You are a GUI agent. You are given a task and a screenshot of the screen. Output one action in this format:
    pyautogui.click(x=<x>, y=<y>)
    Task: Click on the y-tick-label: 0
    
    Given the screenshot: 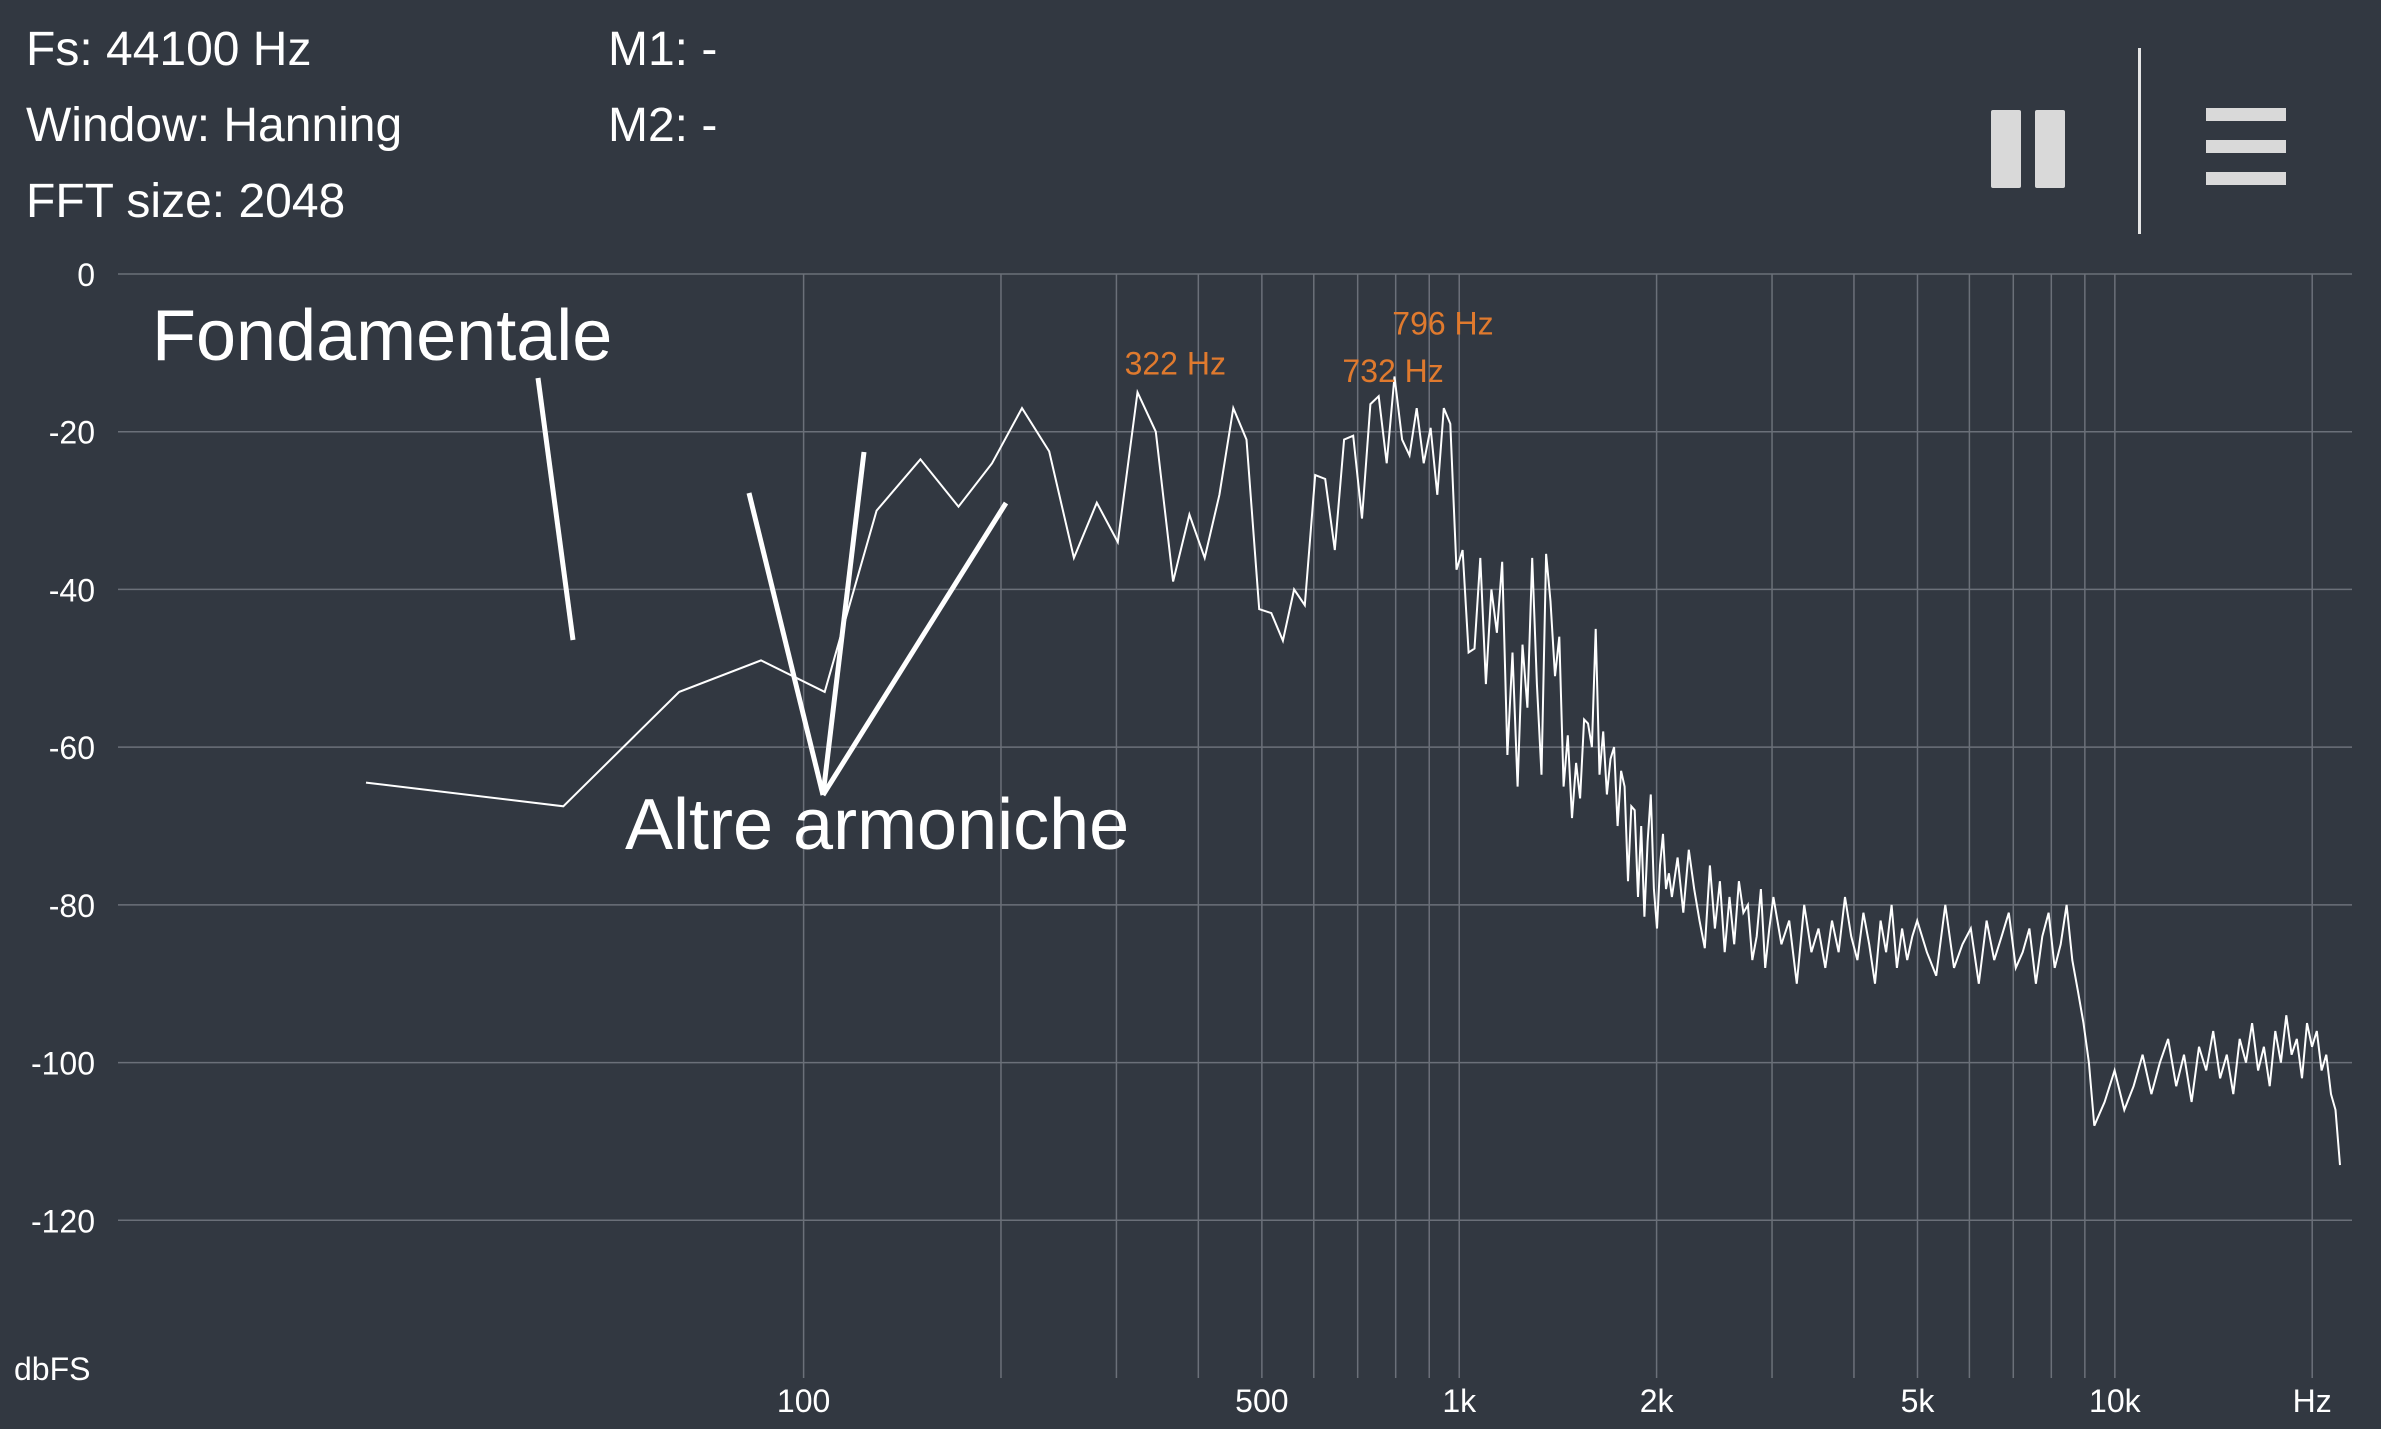 What is the action you would take?
    pyautogui.click(x=86, y=275)
    